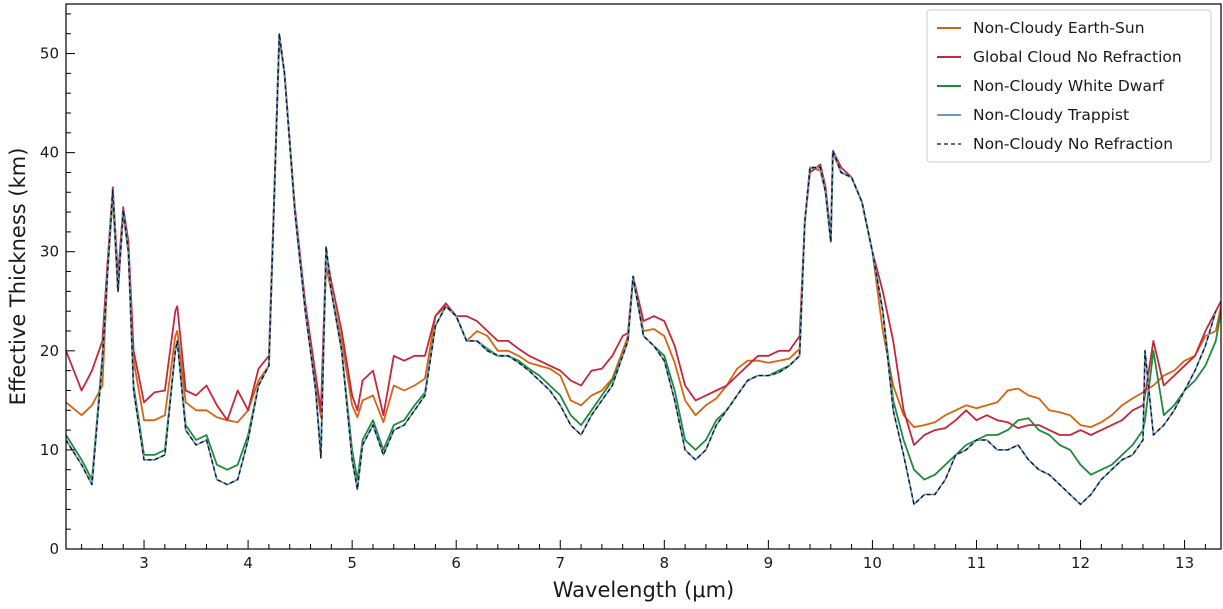 The image size is (1223, 609). I want to click on legend-label-4: Non-Cloudy Trappist, so click(1051, 115).